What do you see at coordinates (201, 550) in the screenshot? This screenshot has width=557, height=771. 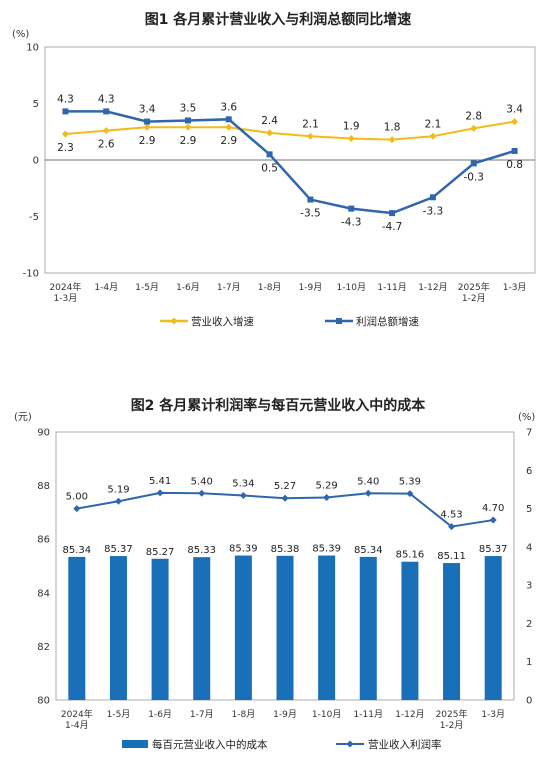 I see `chart2-cost-label: 85.33` at bounding box center [201, 550].